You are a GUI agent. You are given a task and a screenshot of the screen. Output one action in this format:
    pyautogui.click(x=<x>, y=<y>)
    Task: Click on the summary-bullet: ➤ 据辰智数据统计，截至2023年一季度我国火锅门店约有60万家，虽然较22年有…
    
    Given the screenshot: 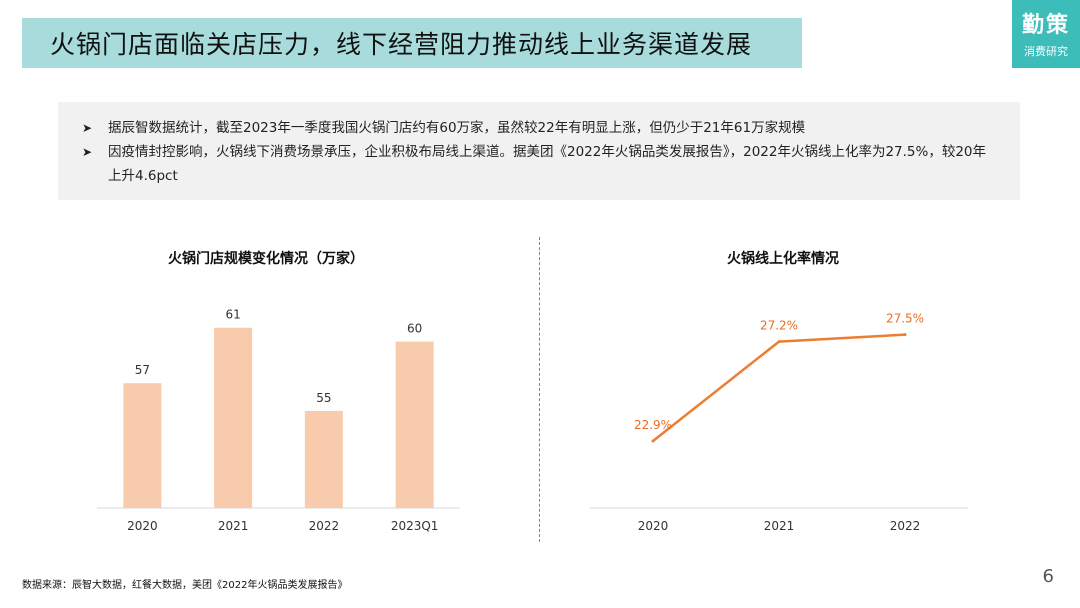 What is the action you would take?
    pyautogui.click(x=539, y=128)
    